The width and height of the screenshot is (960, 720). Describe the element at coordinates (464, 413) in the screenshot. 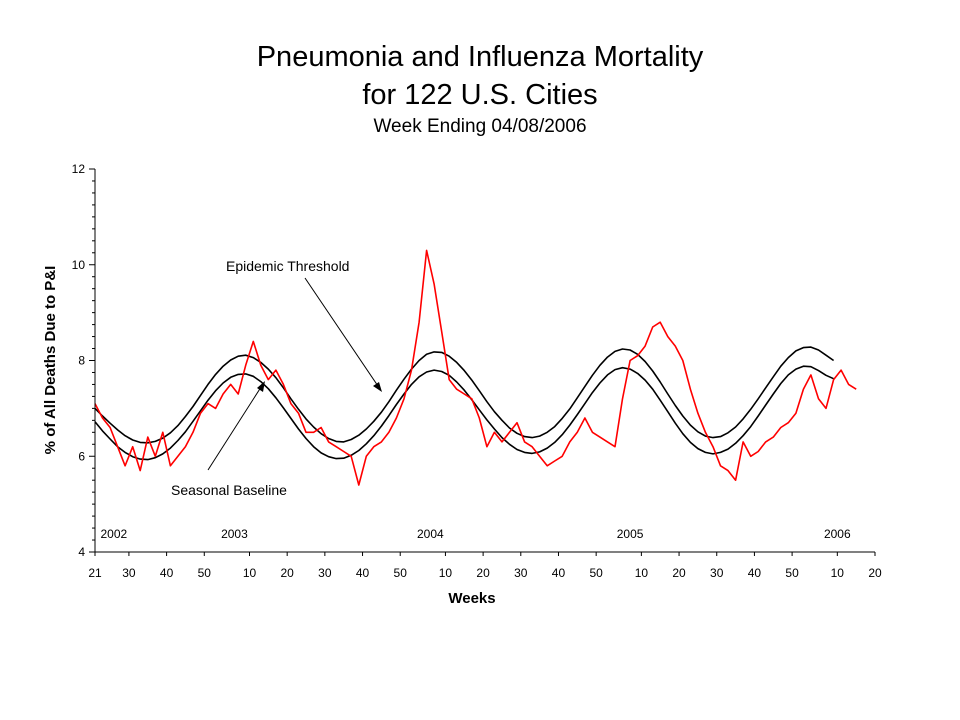

I see `series-line-seasonal-baseline` at that location.